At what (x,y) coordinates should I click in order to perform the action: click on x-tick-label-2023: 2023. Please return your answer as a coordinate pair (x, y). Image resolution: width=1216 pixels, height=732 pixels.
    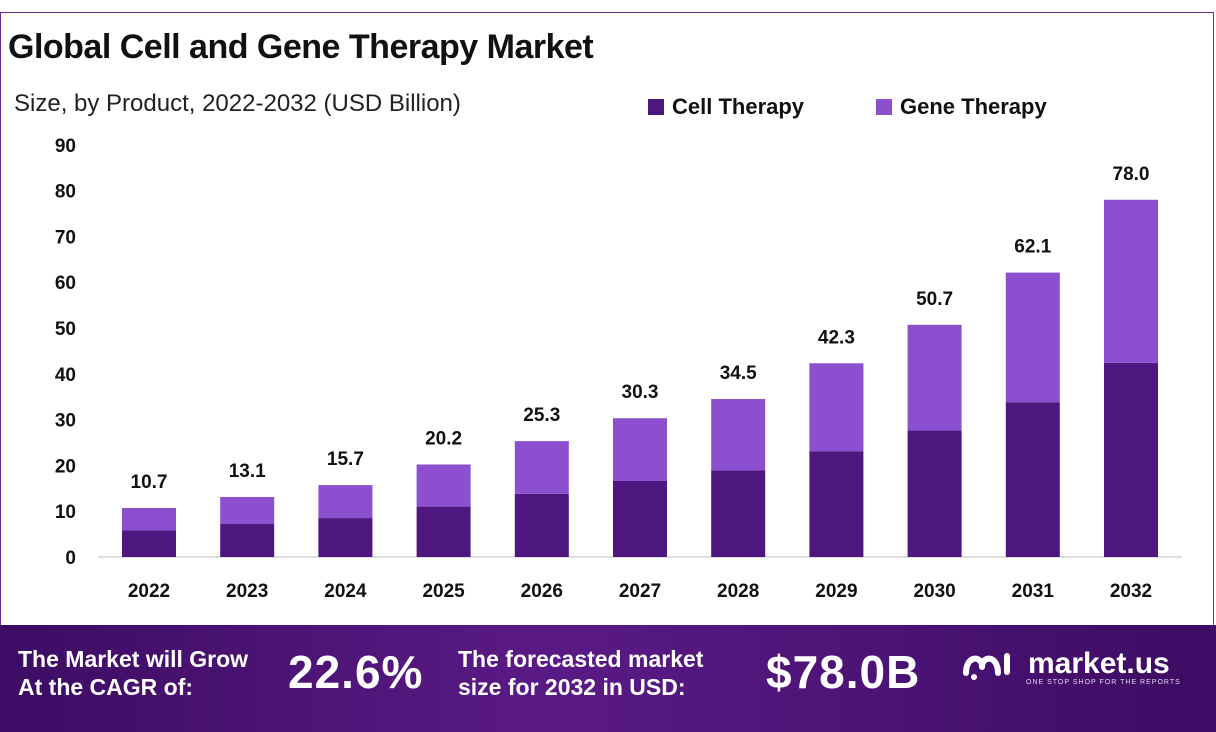
    Looking at the image, I should click on (247, 591).